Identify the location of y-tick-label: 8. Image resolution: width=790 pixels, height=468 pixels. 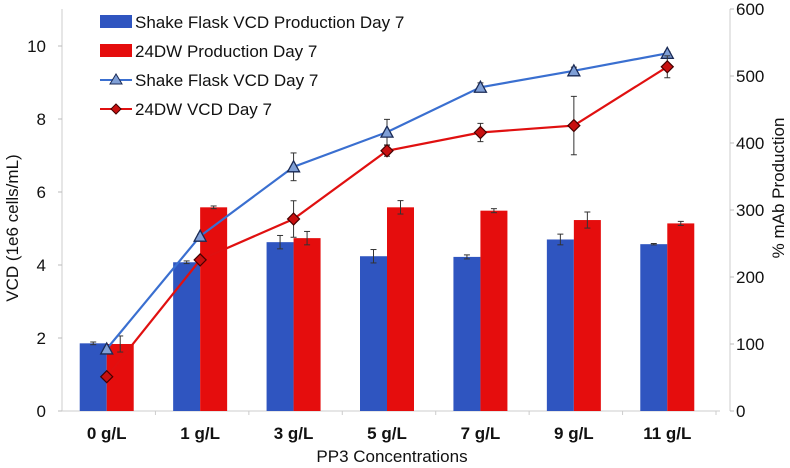
(41, 119).